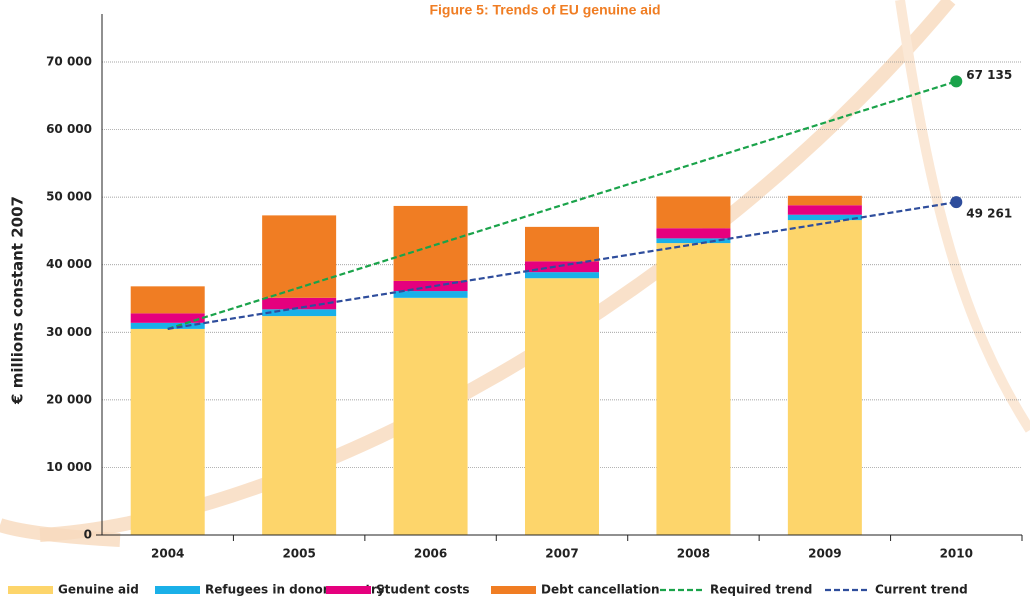  Describe the element at coordinates (544, 10) in the screenshot. I see `chart-title: Figure 5: Trends of EU genuine aid` at that location.